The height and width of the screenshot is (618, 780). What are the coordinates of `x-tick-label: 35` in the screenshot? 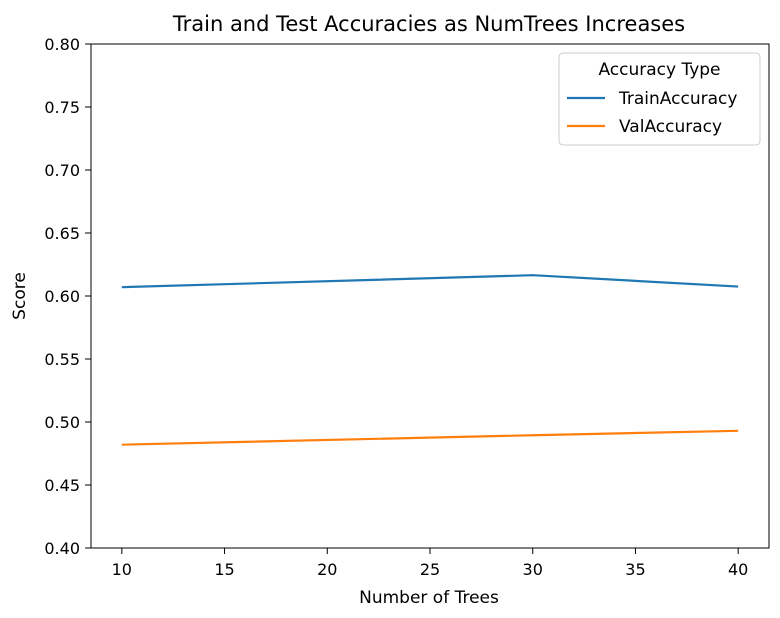 It's located at (635, 569).